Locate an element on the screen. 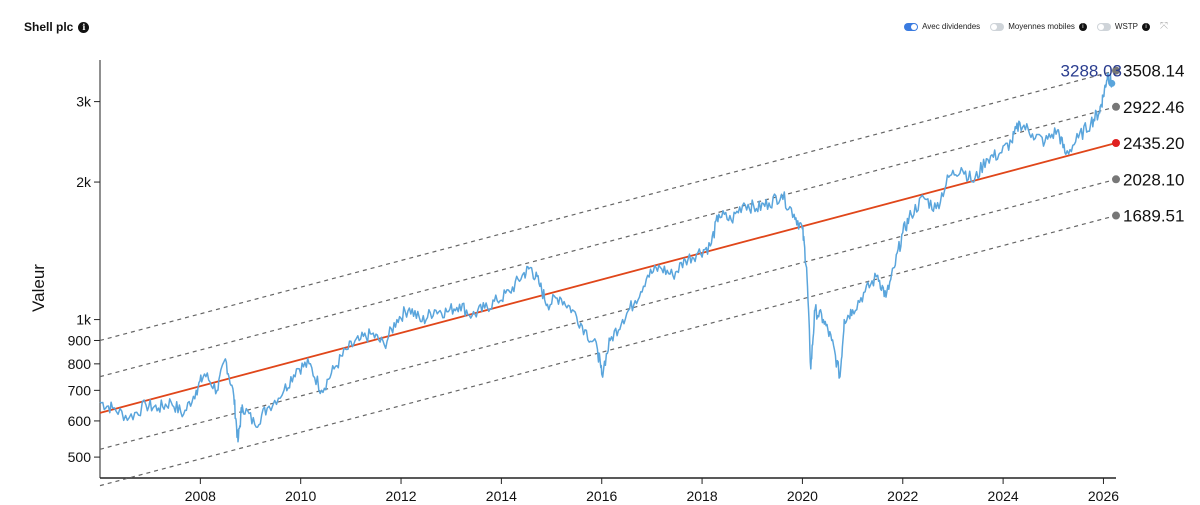 The height and width of the screenshot is (505, 1200). toggle-dividends: Avec dividendes is located at coordinates (942, 26).